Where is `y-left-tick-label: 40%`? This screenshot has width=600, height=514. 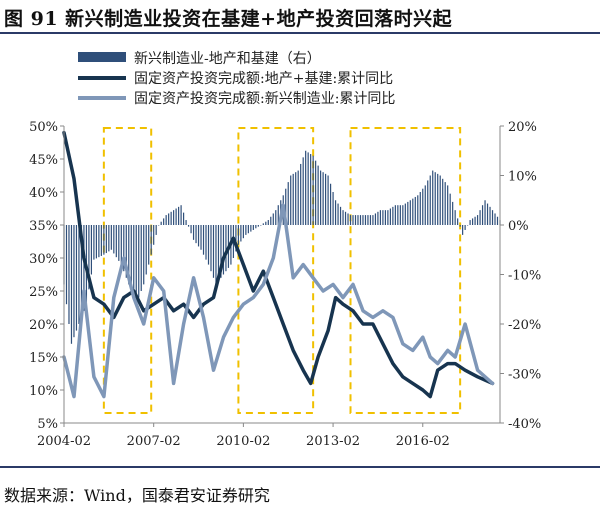
y-left-tick-label: 40% is located at coordinates (43, 193).